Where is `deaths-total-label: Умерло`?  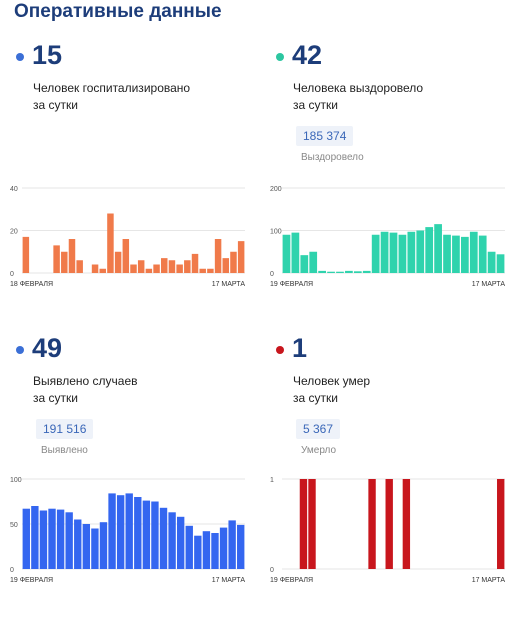
deaths-total-label: Умерло is located at coordinates (319, 450).